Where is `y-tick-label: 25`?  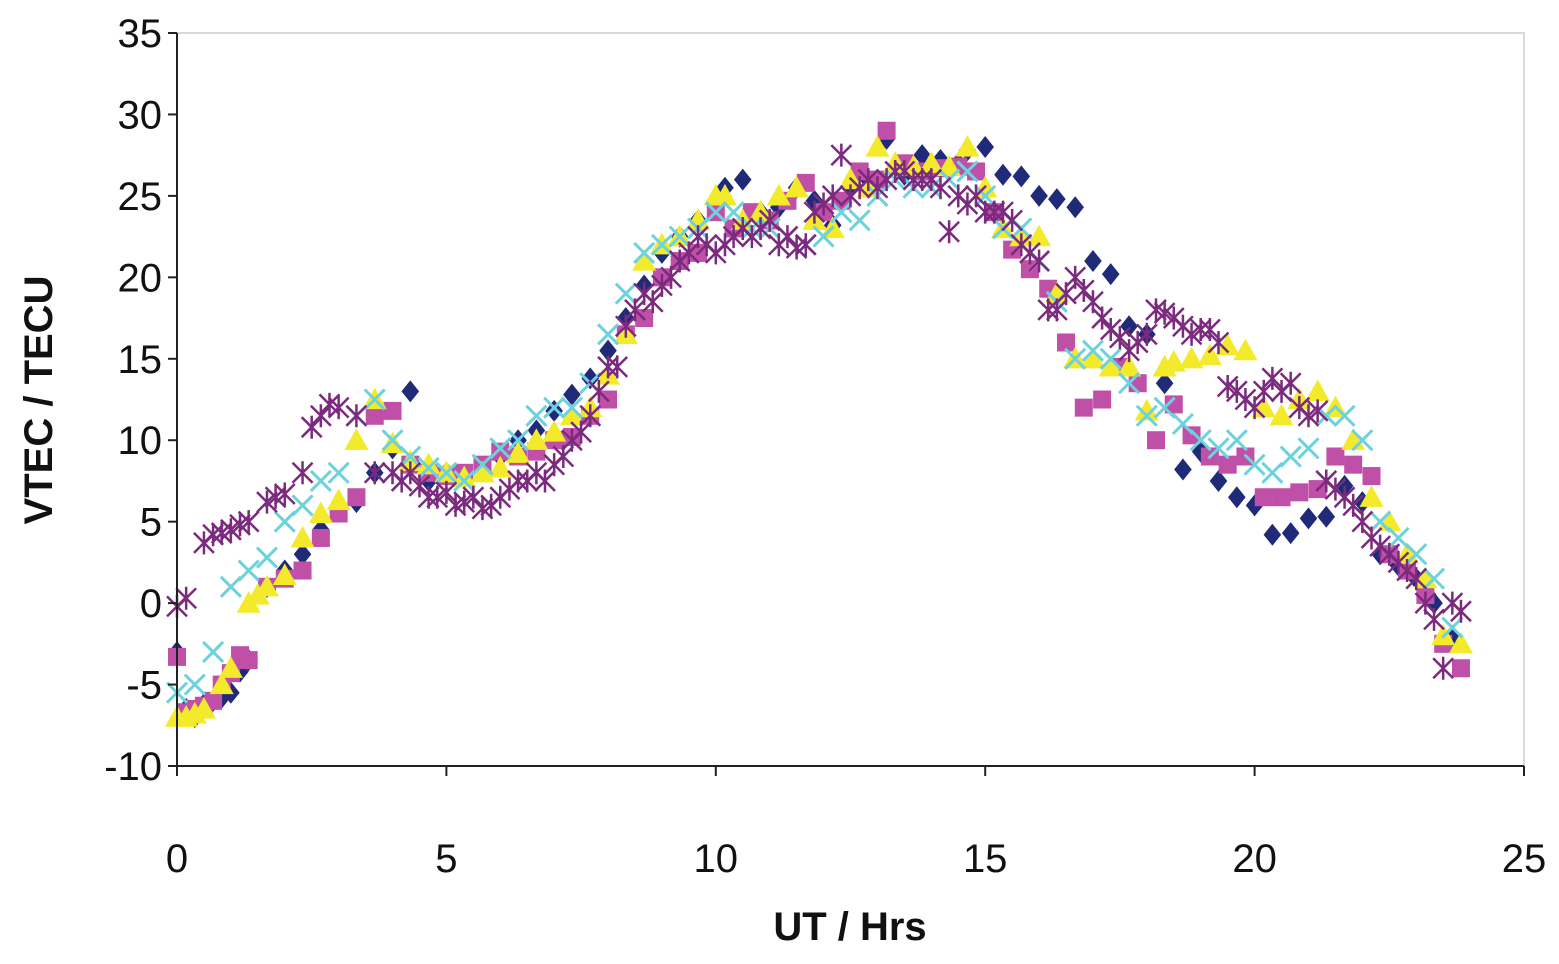
y-tick-label: 25 is located at coordinates (140, 197).